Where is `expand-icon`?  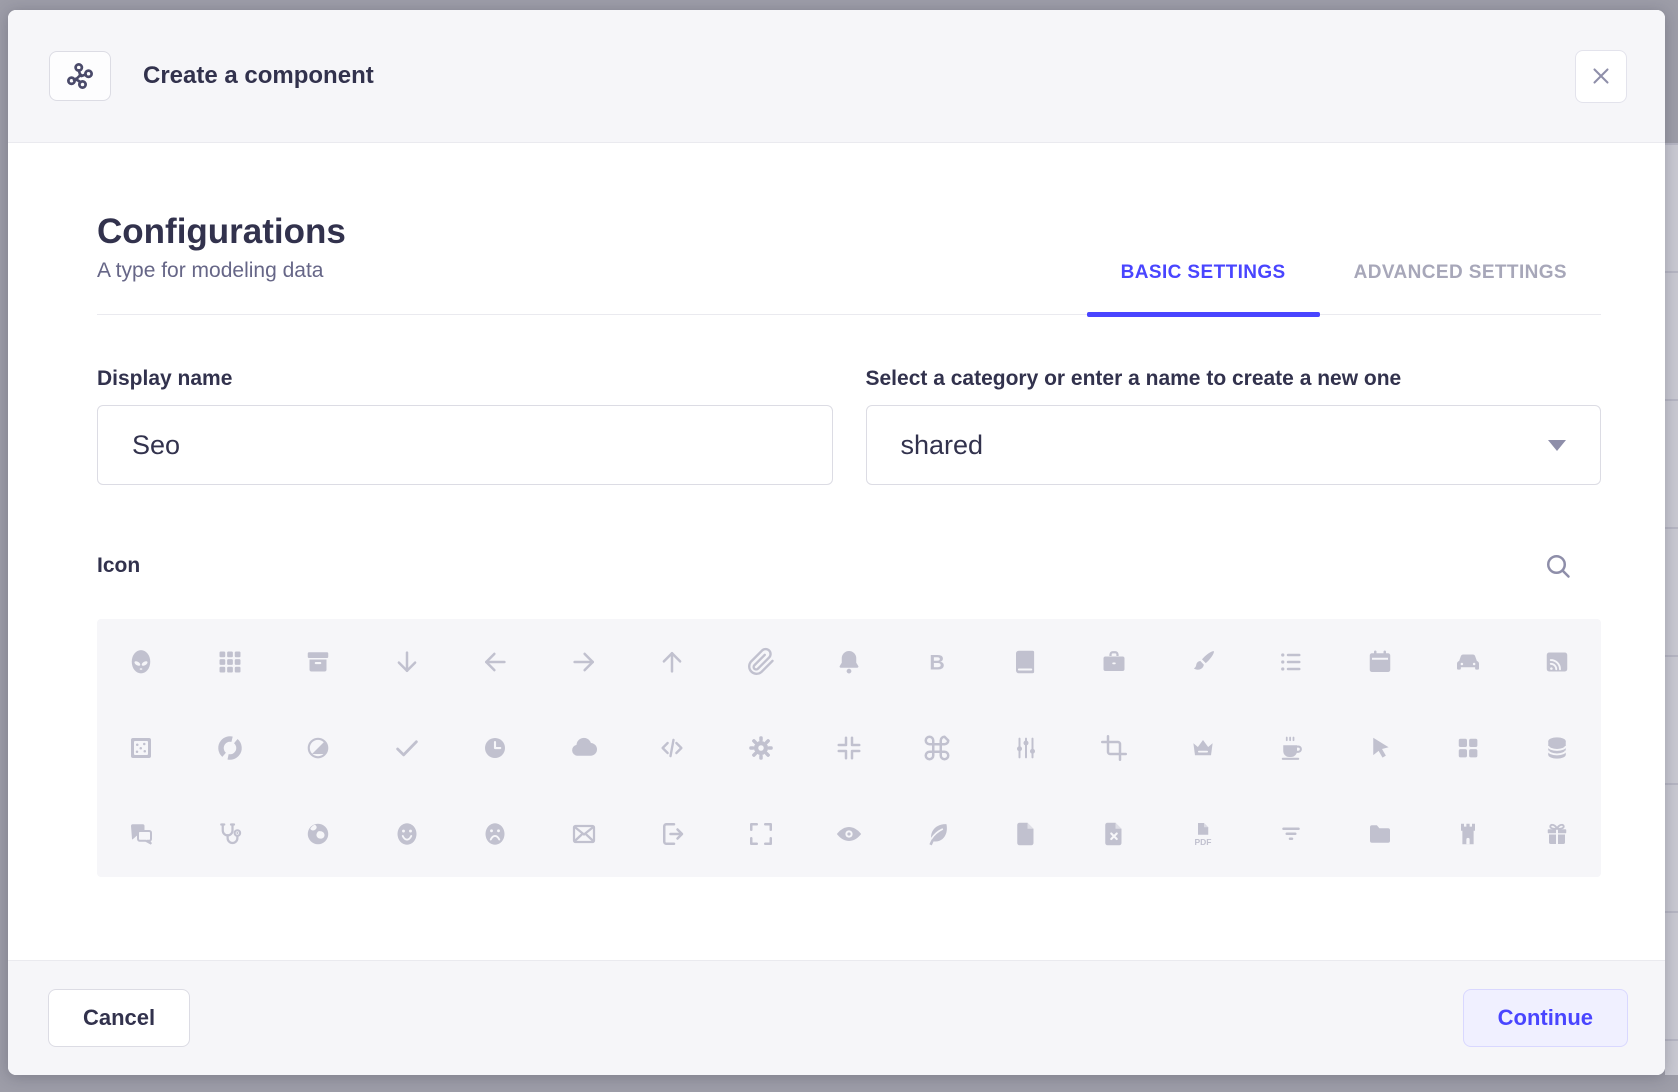
expand-icon is located at coordinates (760, 834).